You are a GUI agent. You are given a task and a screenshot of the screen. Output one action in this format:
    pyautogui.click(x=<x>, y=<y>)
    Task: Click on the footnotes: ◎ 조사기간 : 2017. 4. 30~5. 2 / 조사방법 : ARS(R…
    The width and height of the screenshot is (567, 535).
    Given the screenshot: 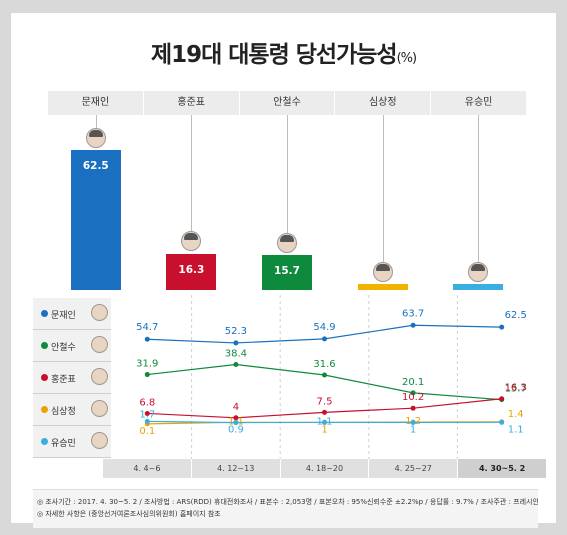 What is the action you would take?
    pyautogui.click(x=285, y=508)
    